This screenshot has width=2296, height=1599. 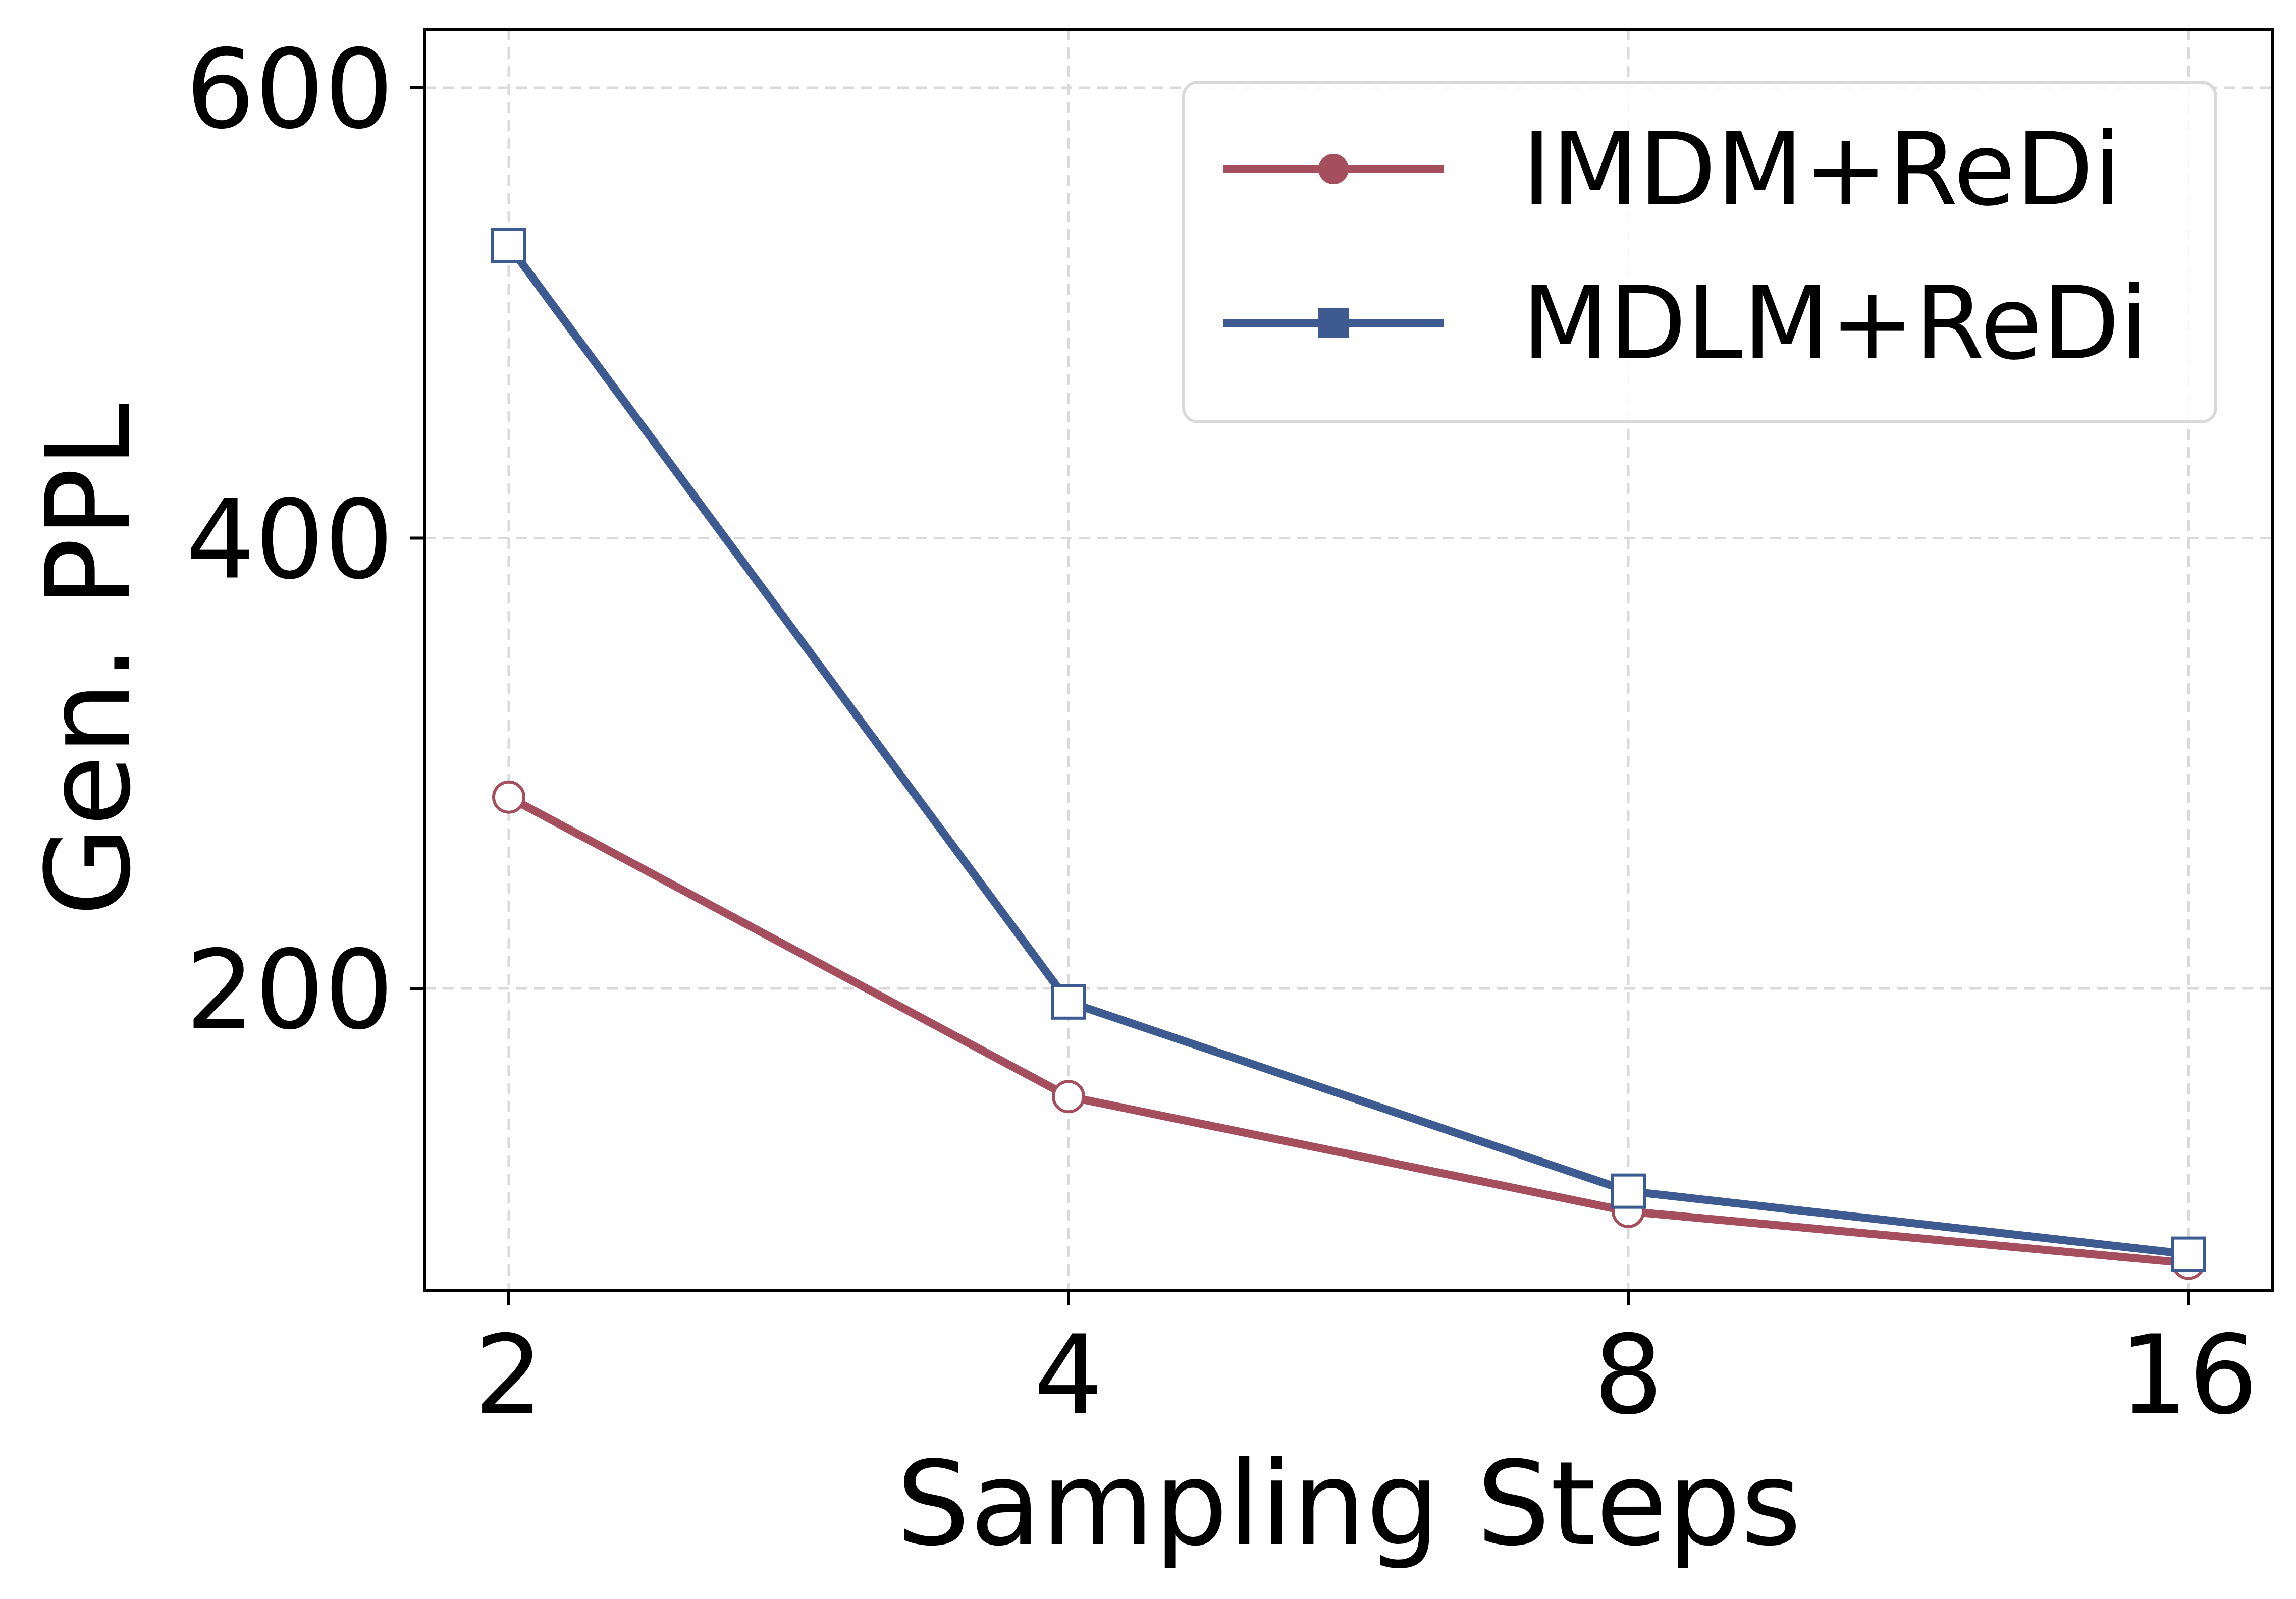 I want to click on legend-item: IMDM+ReDi, so click(x=1672, y=170).